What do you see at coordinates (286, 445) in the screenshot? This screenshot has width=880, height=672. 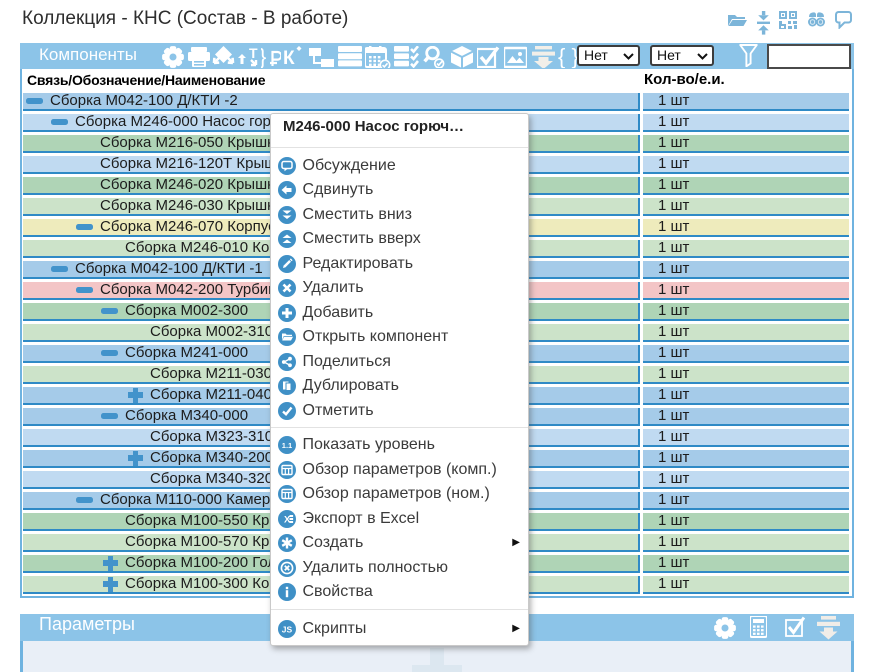 I see `svg-text: 1.1` at bounding box center [286, 445].